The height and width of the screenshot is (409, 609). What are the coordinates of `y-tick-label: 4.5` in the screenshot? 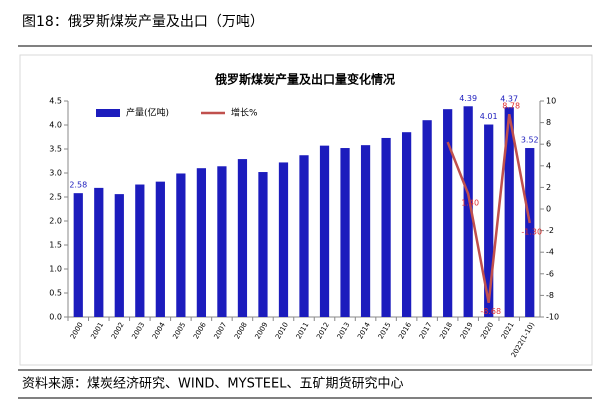 It's located at (55, 101).